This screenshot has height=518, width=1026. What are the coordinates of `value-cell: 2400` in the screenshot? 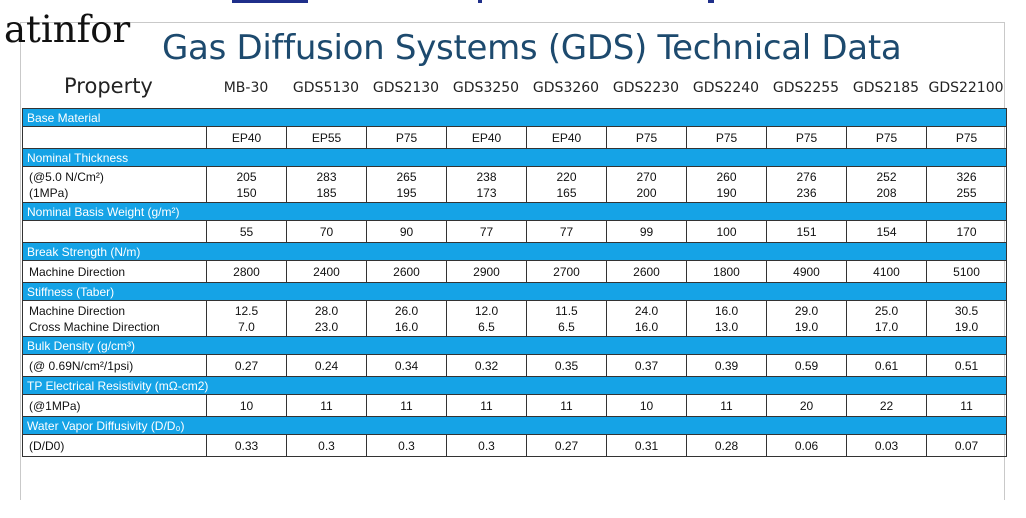 It's located at (326, 271).